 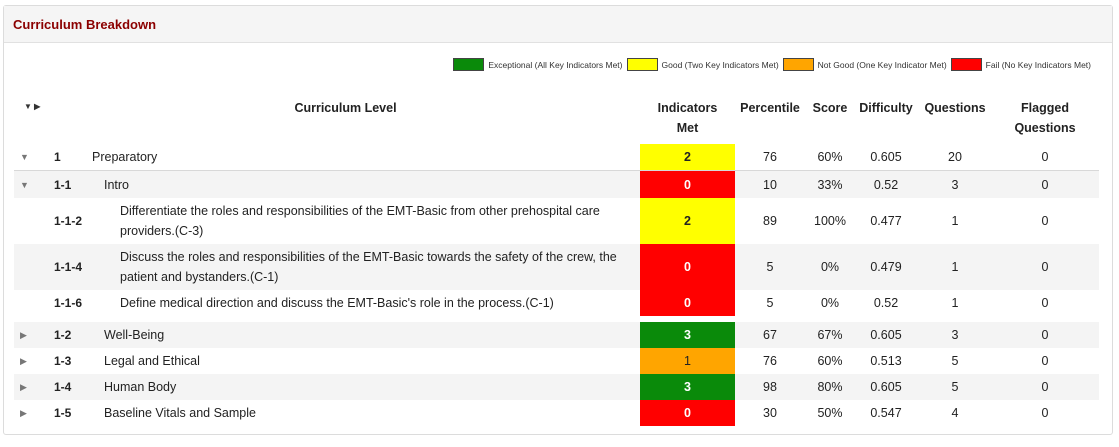 I want to click on table-row: ▼ 1-1 Intro 0 10 33% 0.52 3 0, so click(x=556, y=184).